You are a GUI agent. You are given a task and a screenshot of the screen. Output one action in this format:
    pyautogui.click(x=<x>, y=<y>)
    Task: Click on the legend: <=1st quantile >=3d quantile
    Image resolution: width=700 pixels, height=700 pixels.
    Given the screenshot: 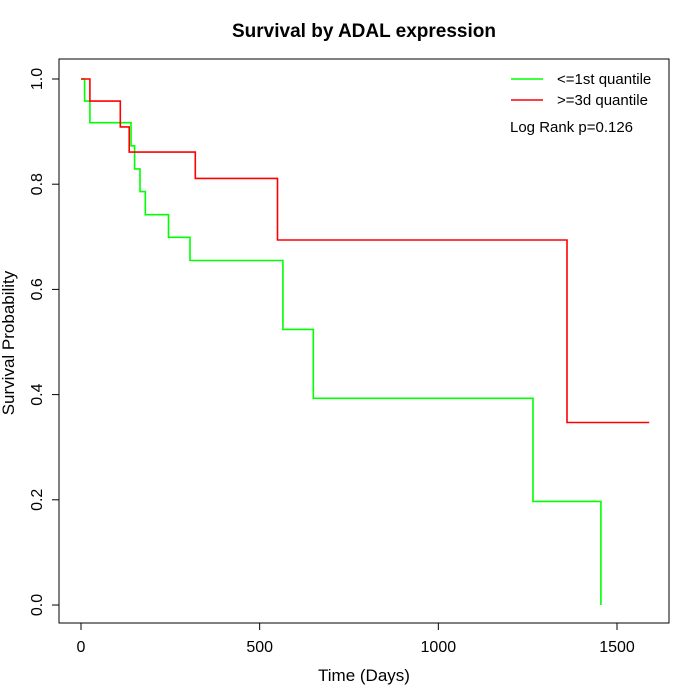 What is the action you would take?
    pyautogui.click(x=581, y=90)
    